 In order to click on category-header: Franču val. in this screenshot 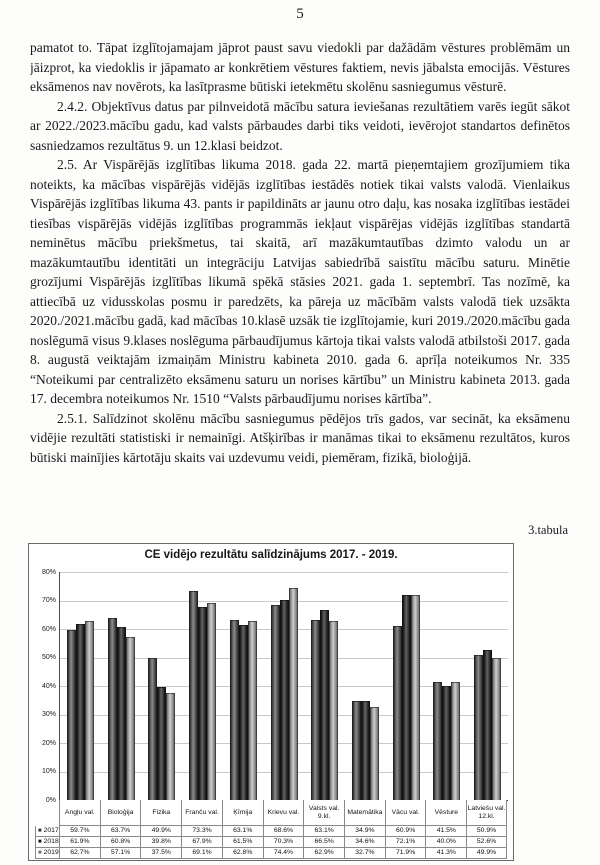, I will do `click(201, 813)`.